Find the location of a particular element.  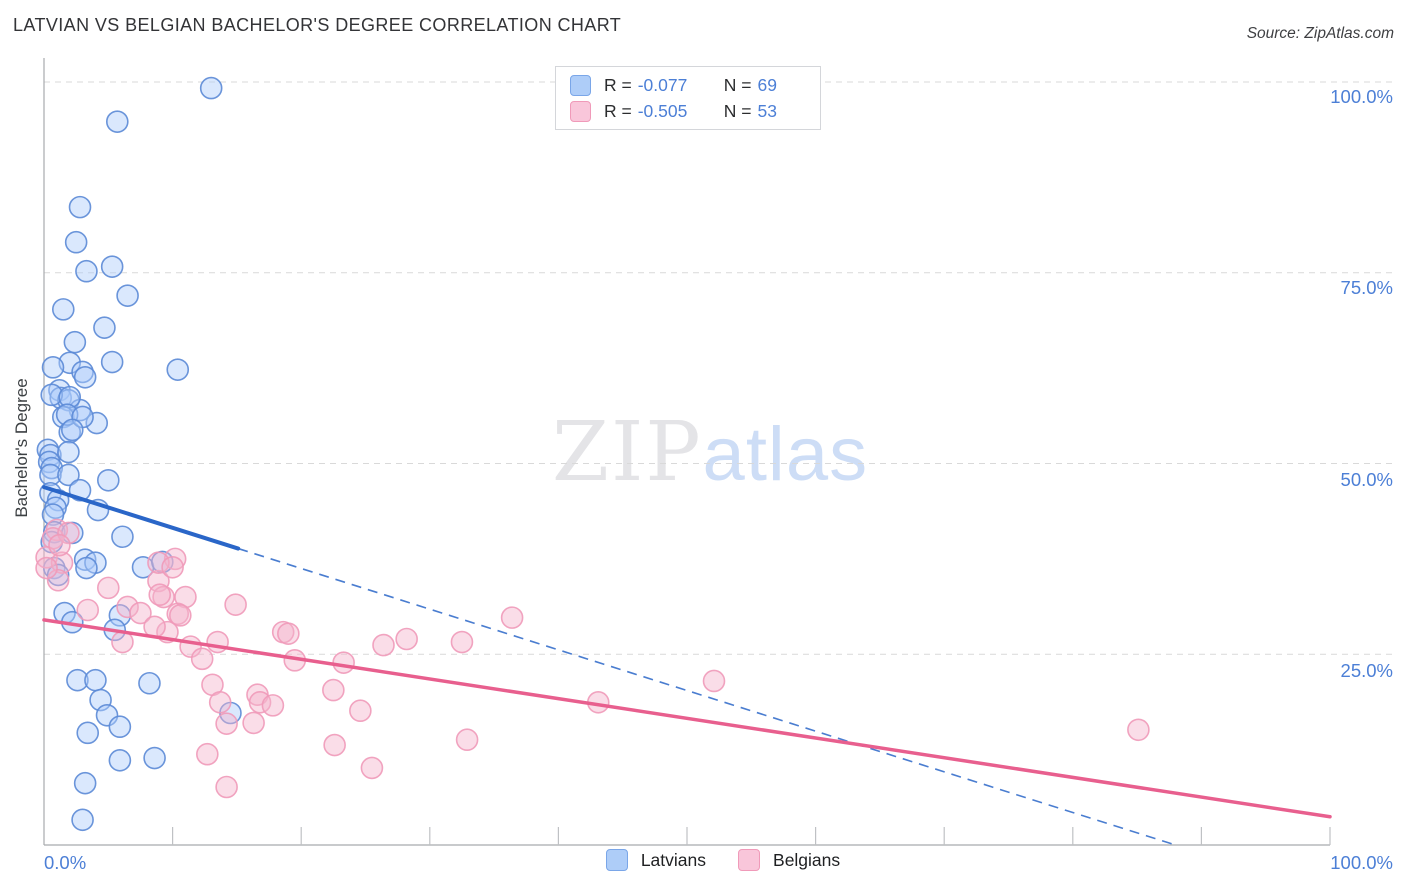

x-tick-0: 0.0% is located at coordinates (65, 862).